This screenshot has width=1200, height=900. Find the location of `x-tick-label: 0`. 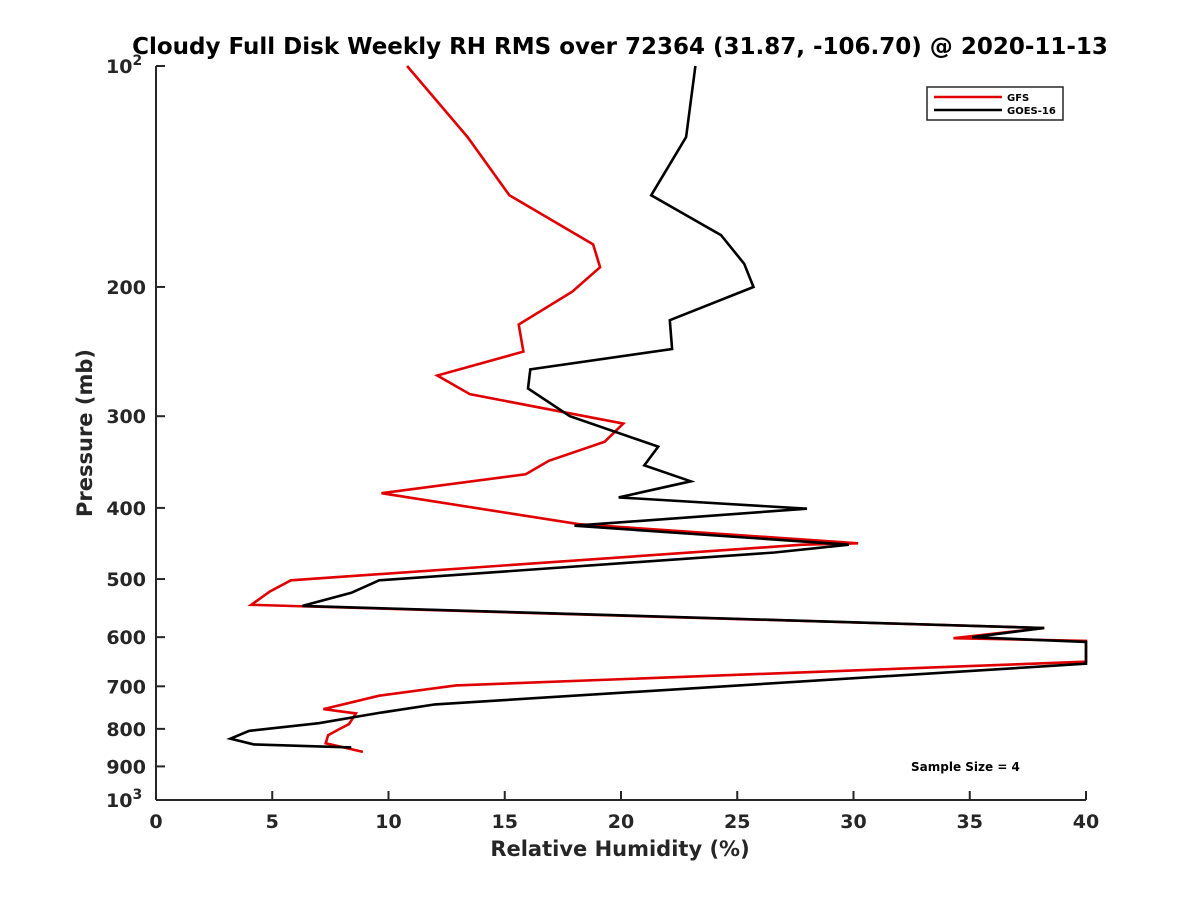

x-tick-label: 0 is located at coordinates (155, 822).